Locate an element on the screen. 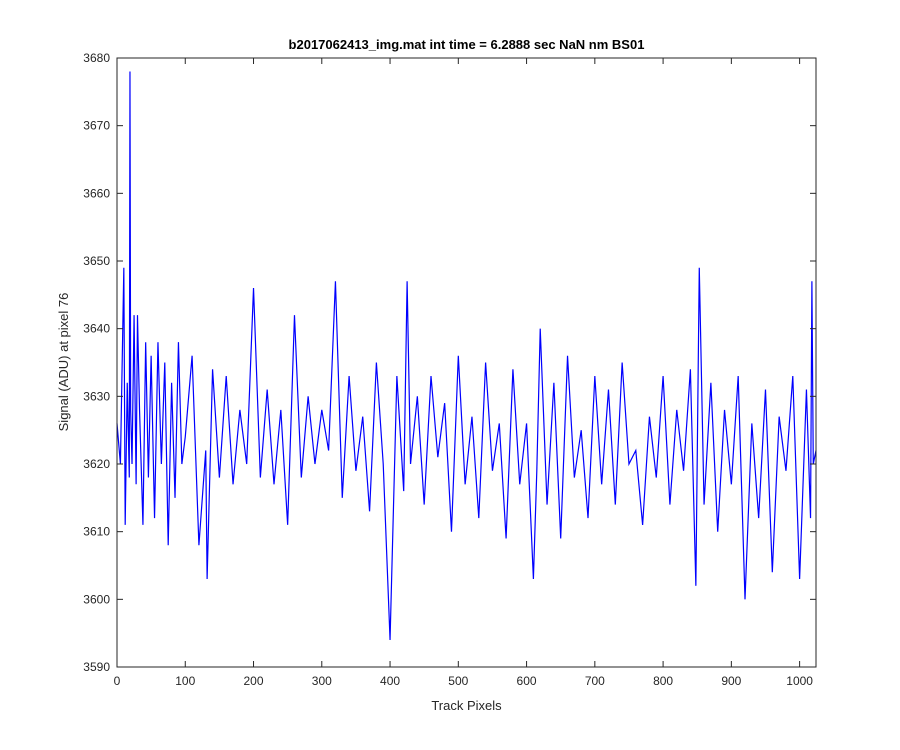 The width and height of the screenshot is (900, 750). y-tick-label: 3620 is located at coordinates (96, 464).